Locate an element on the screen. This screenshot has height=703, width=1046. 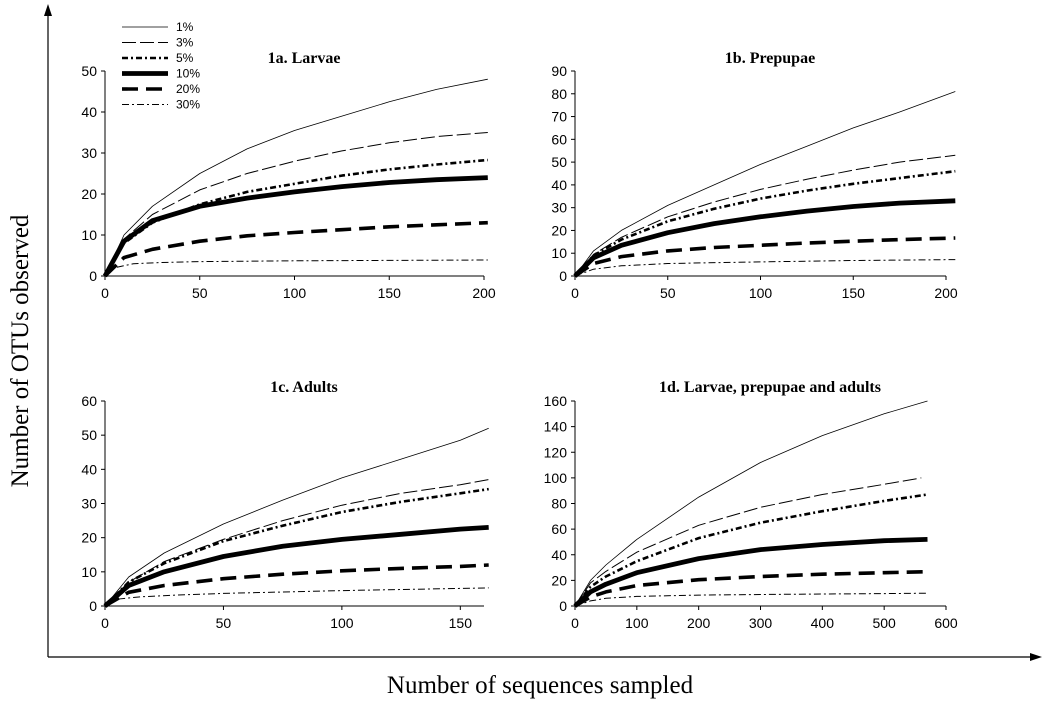
legend-label: 10% is located at coordinates (188, 74).